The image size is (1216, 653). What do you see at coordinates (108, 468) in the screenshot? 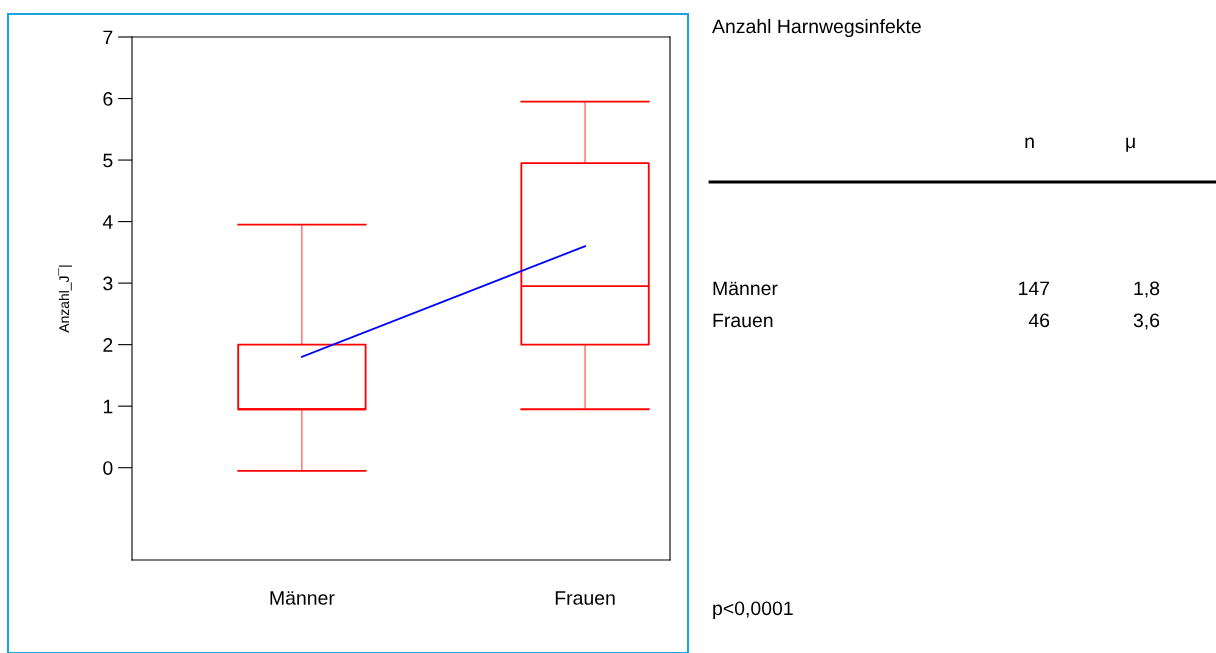
I see `y-tick-label: 0` at bounding box center [108, 468].